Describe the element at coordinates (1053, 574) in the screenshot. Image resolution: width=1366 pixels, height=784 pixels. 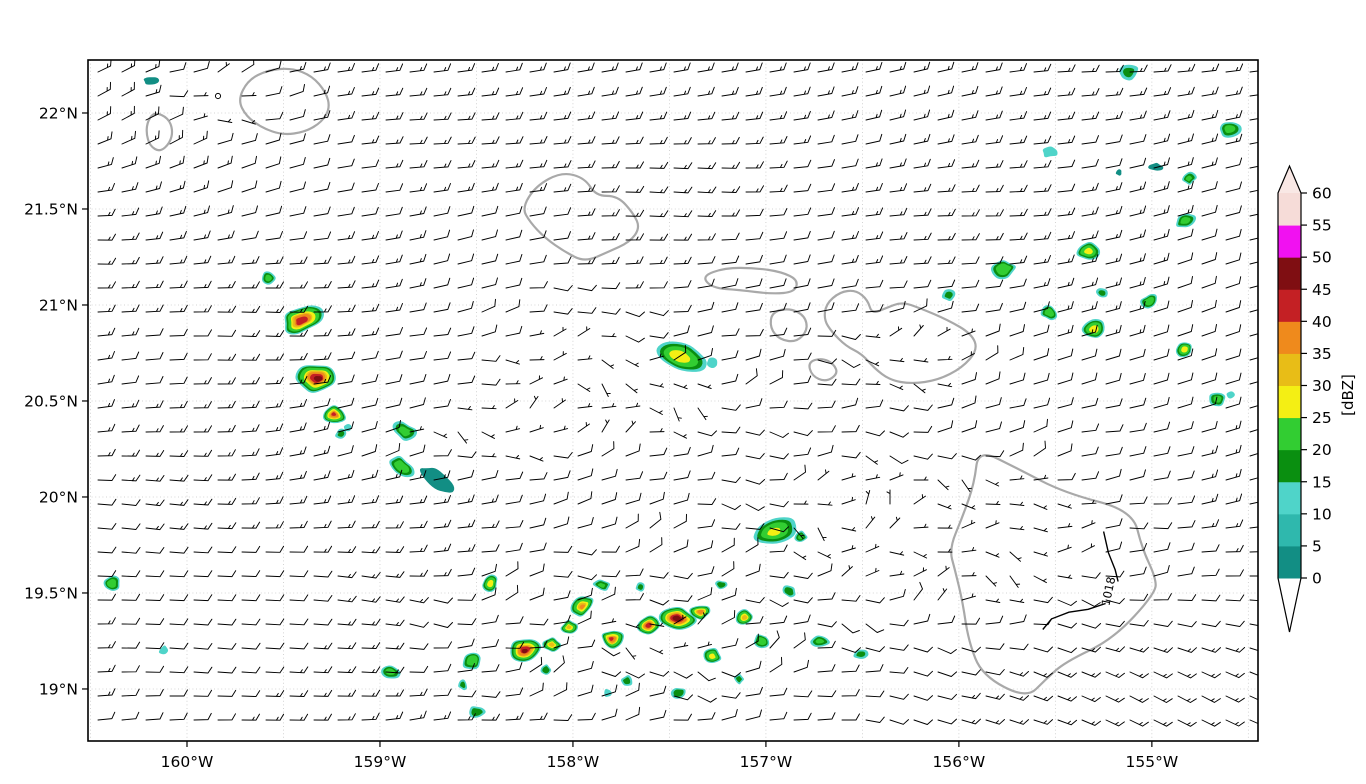
I see `island-outline-hawaii` at that location.